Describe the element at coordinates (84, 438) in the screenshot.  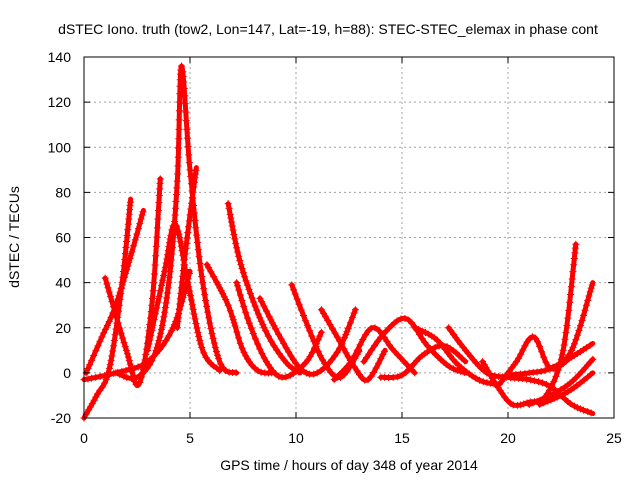
I see `x-tick-label: 0` at that location.